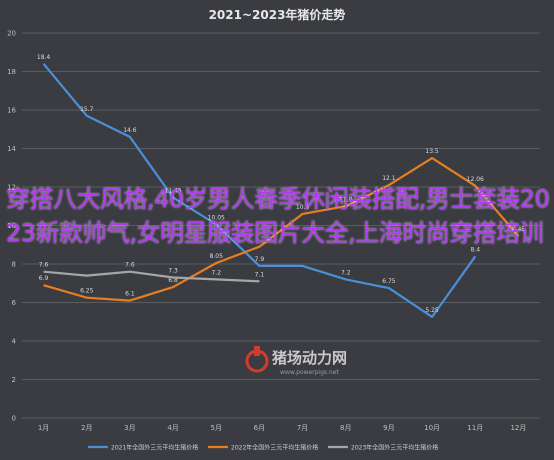 The image size is (554, 460). Describe the element at coordinates (346, 199) in the screenshot. I see `data-label: 11.0` at that location.